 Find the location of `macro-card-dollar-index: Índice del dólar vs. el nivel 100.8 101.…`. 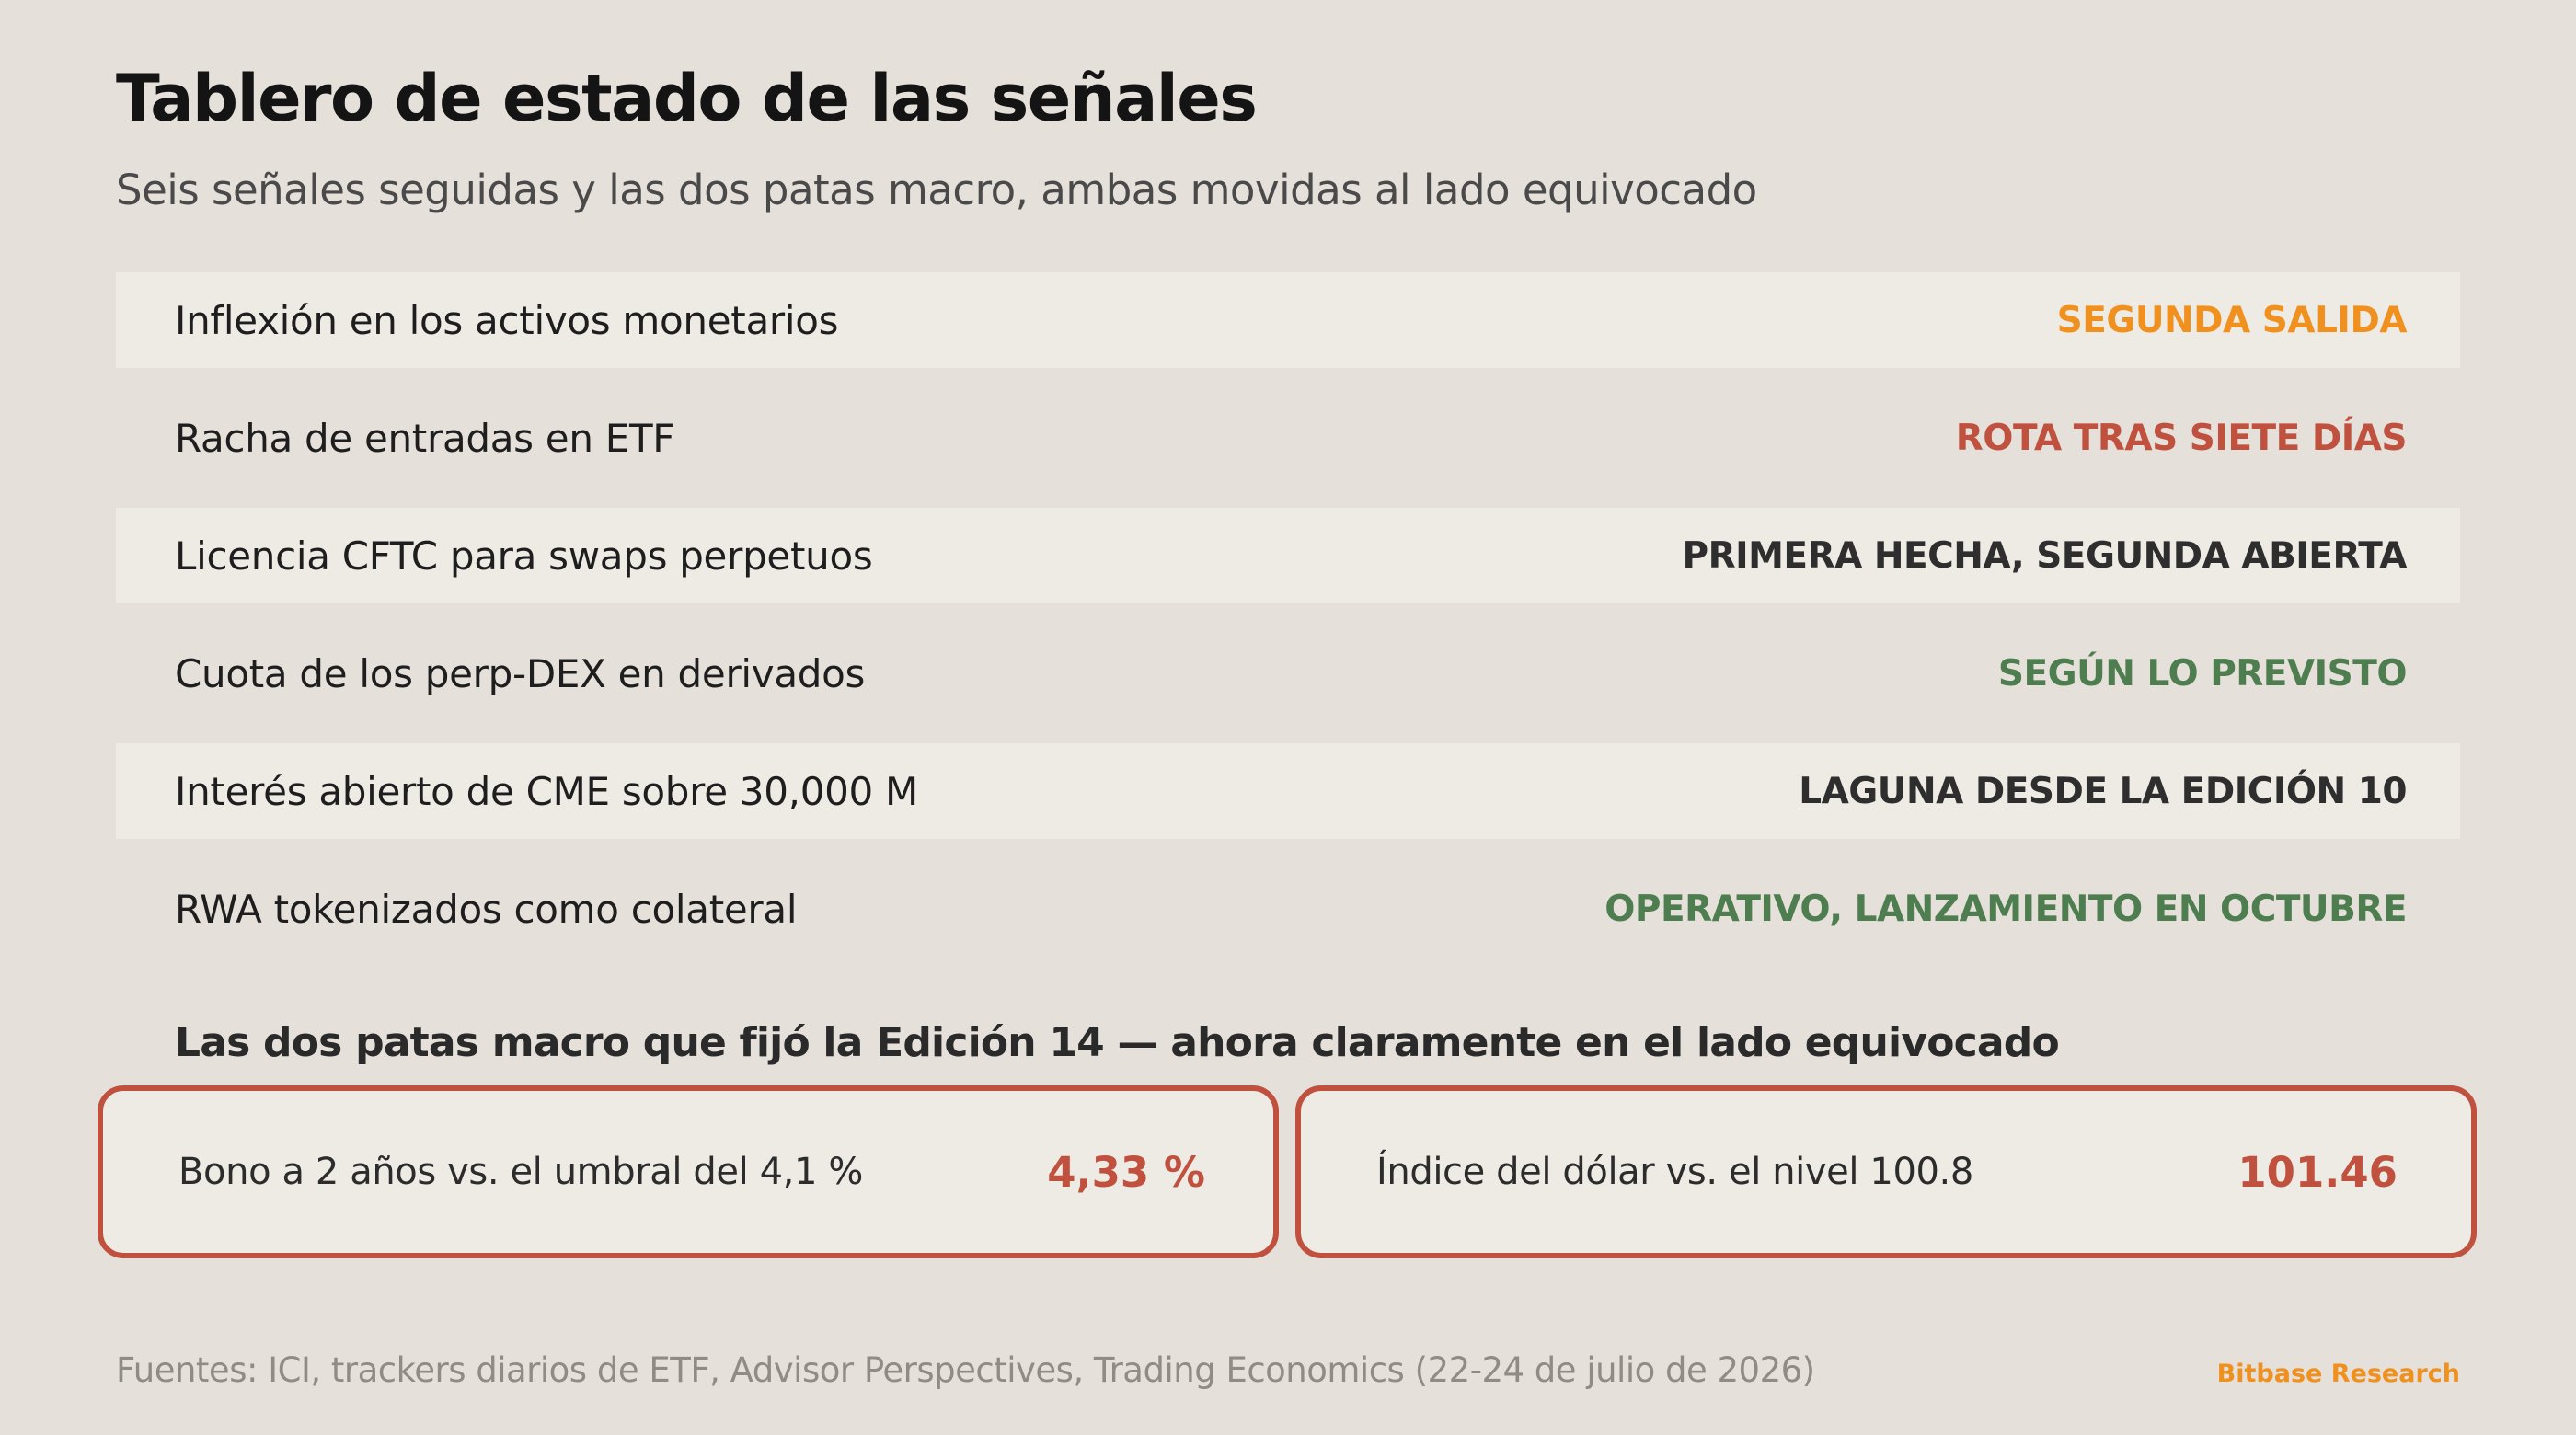

macro-card-dollar-index: Índice del dólar vs. el nivel 100.8 101.… is located at coordinates (1886, 1171).